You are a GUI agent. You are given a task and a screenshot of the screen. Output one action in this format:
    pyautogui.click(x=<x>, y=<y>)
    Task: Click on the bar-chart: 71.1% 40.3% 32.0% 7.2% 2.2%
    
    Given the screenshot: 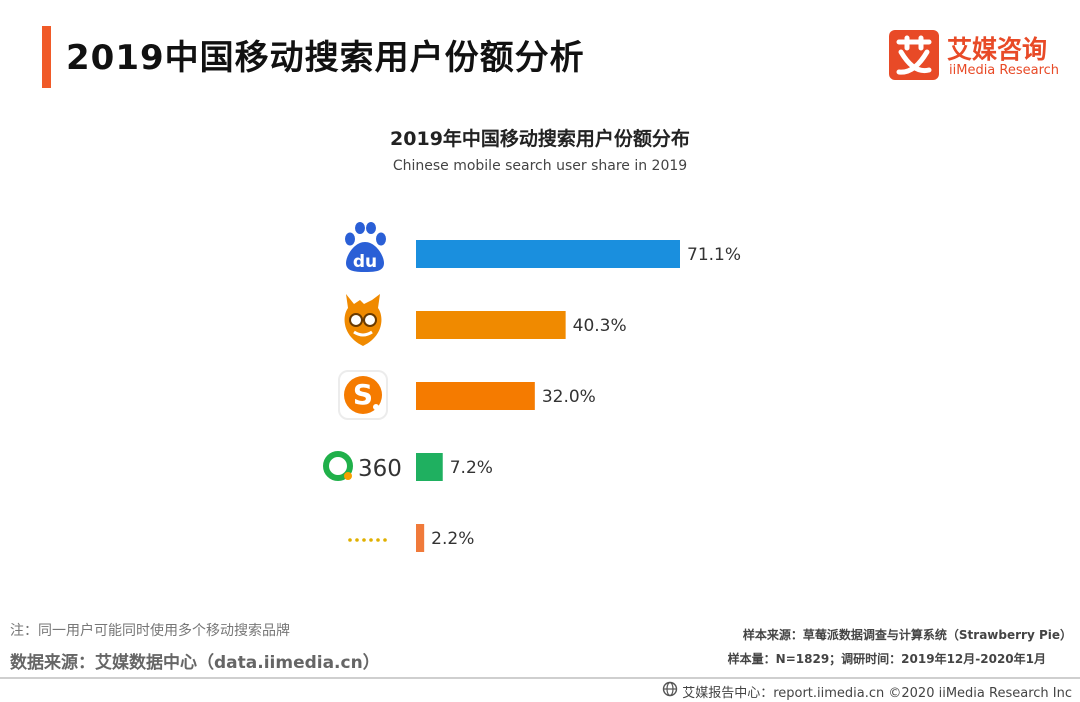 What is the action you would take?
    pyautogui.click(x=578, y=396)
    